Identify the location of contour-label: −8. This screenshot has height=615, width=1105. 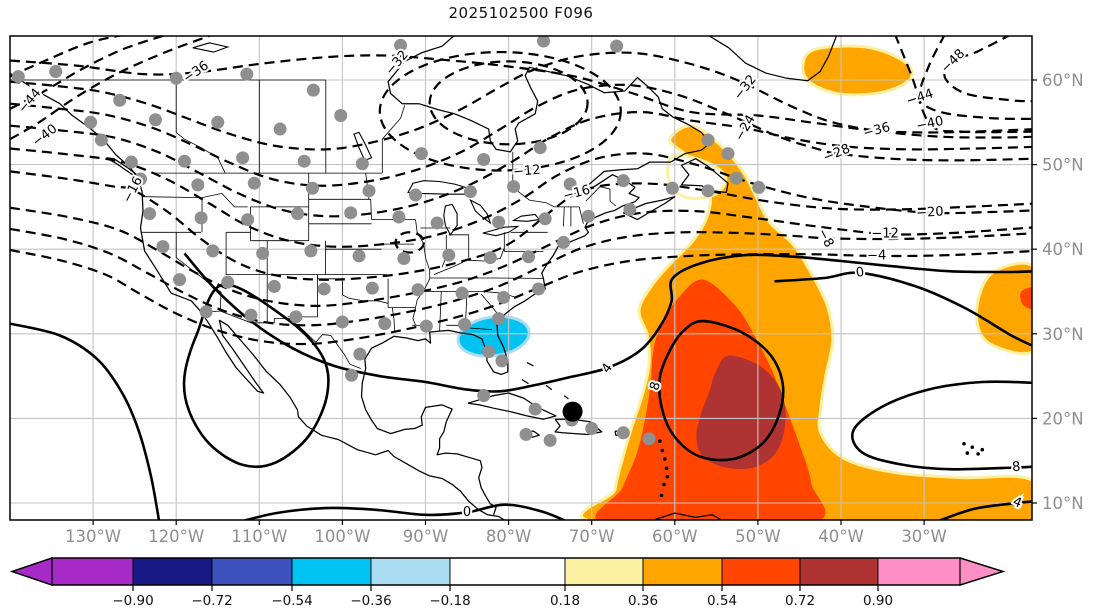
(825, 238).